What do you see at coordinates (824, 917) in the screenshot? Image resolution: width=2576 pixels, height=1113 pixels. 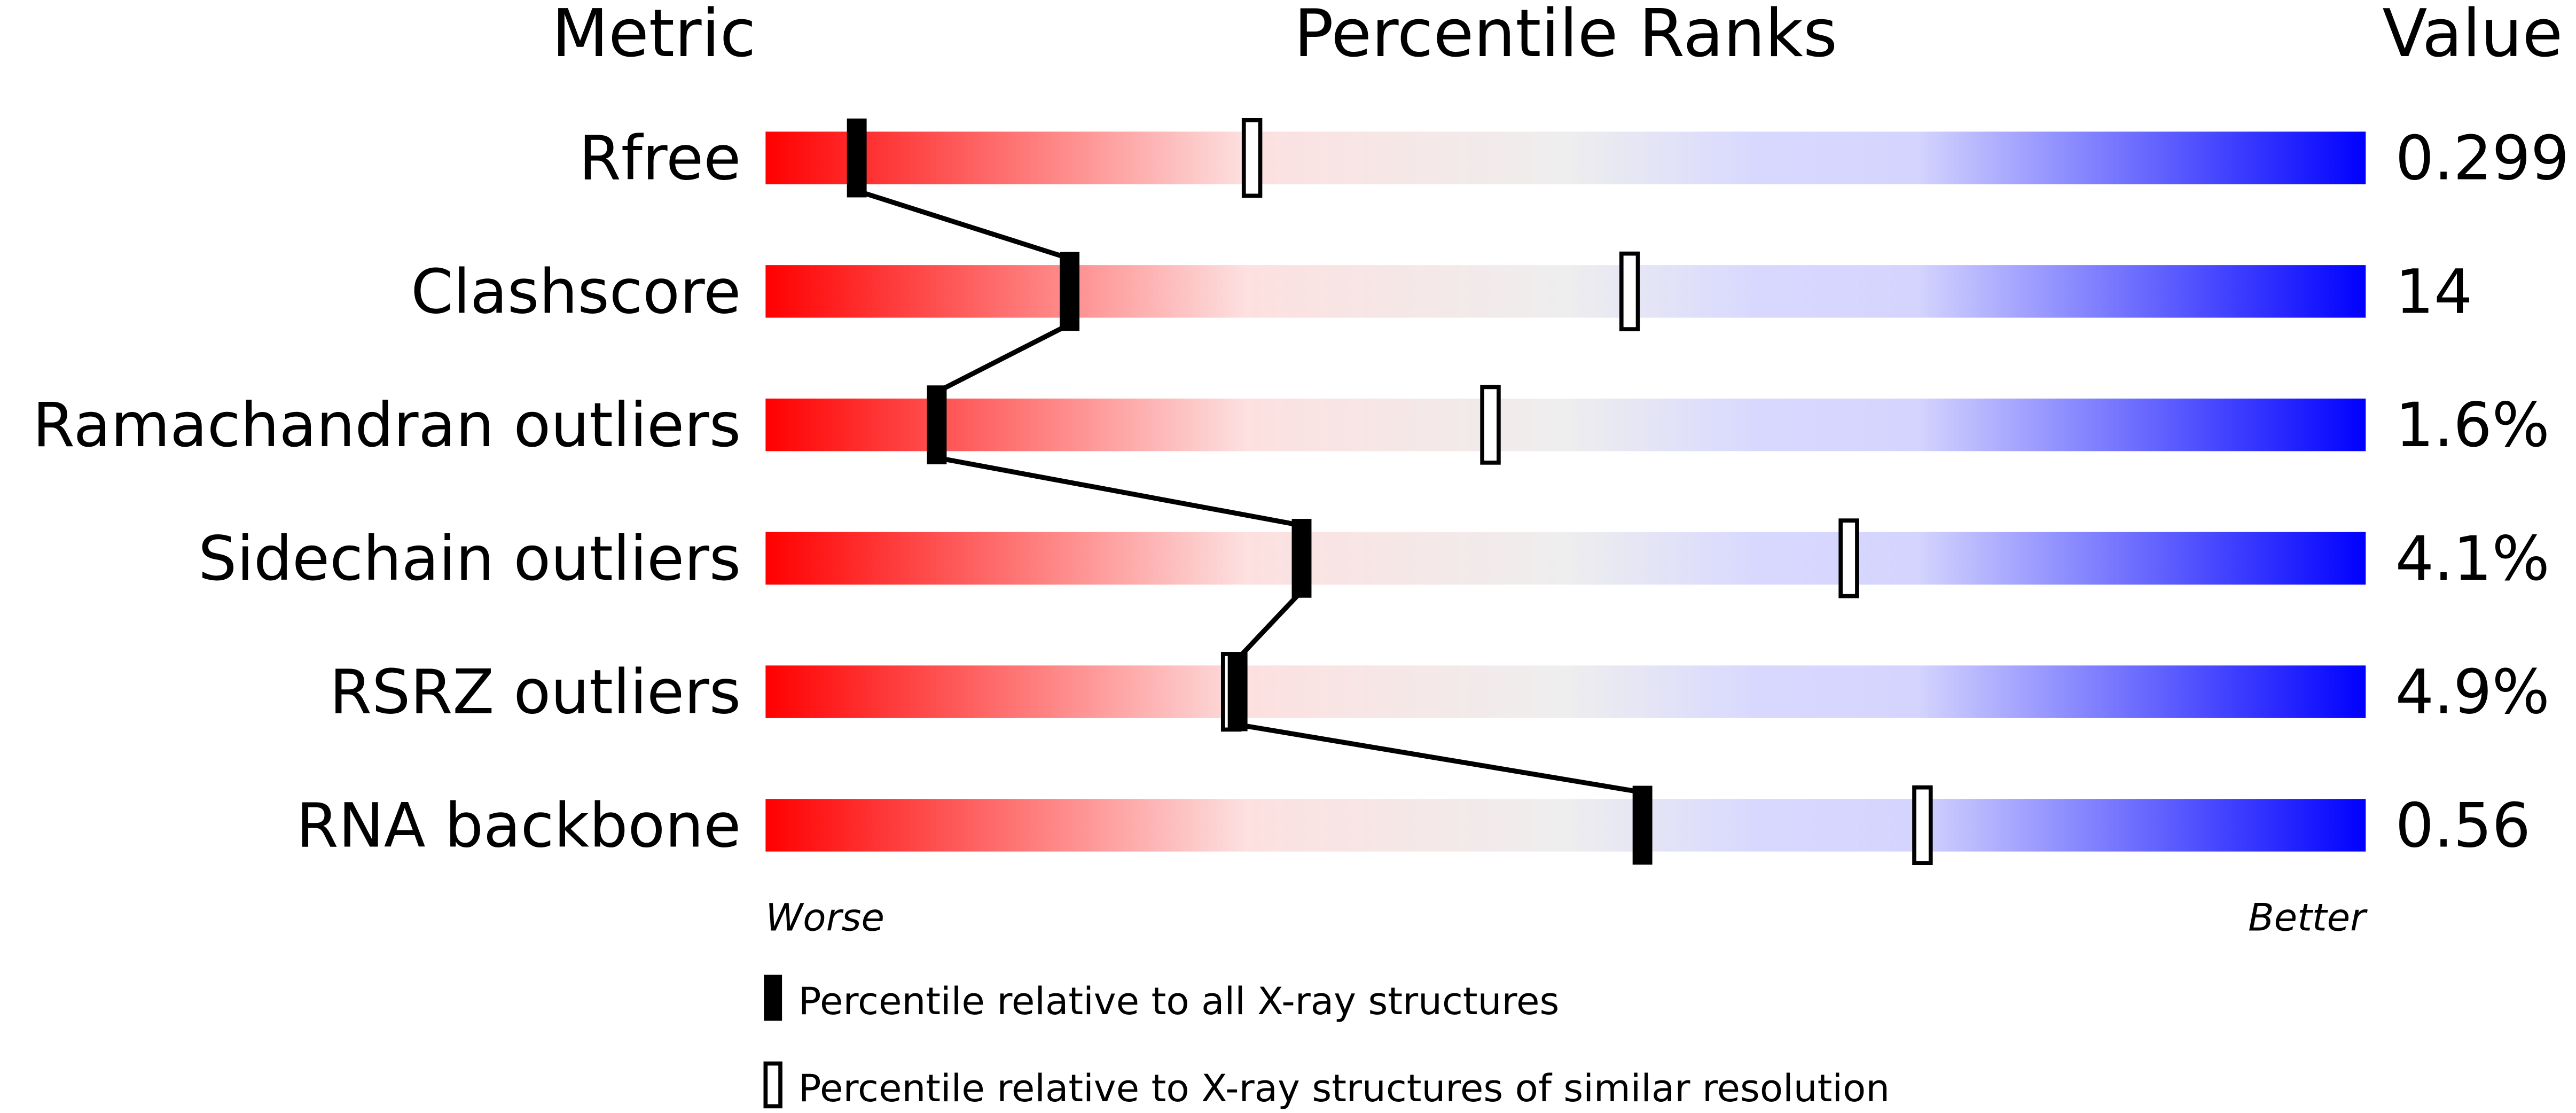 I see `axis-label-worse: Worse` at bounding box center [824, 917].